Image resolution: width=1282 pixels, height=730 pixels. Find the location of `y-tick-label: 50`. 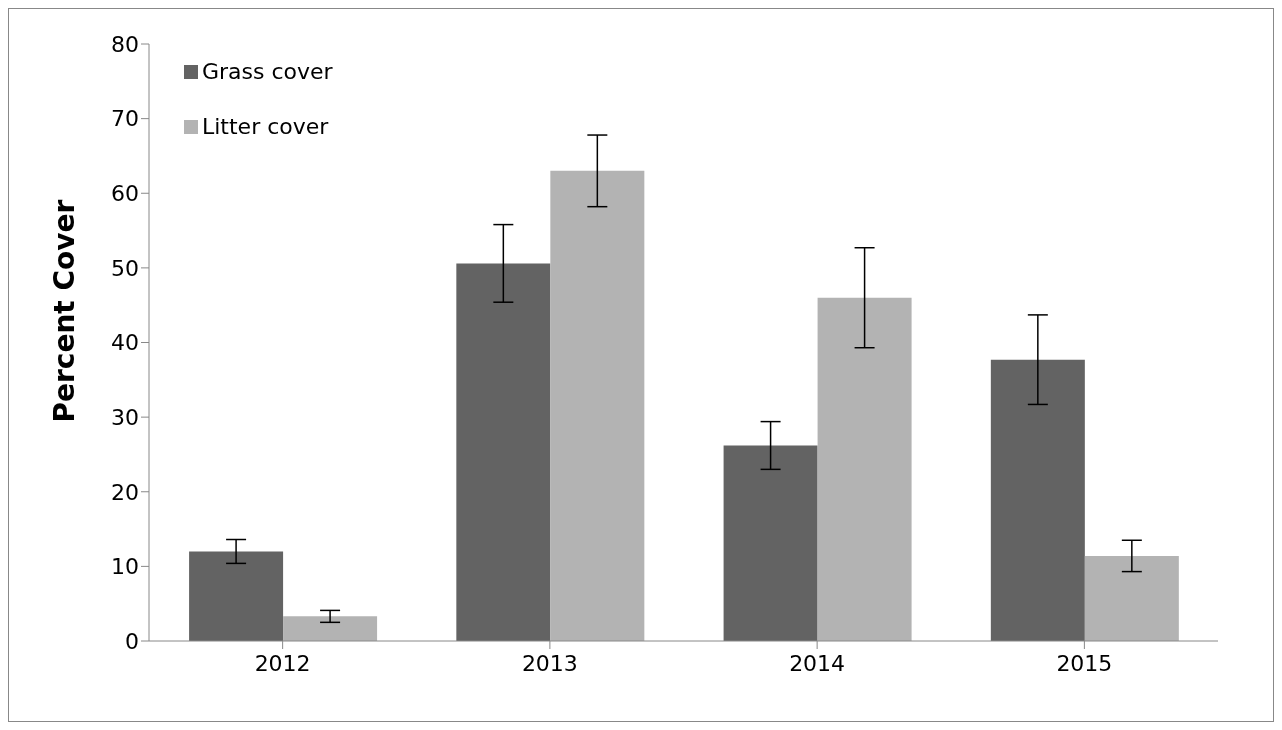

y-tick-label: 50 is located at coordinates (125, 268).